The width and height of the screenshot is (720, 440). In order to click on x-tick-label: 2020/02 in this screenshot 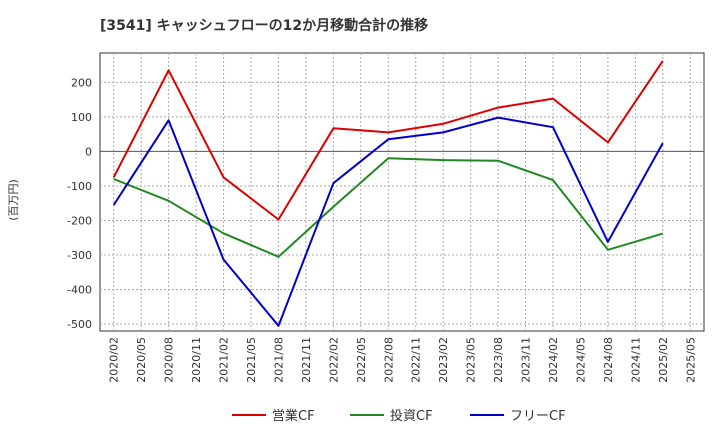, I will do `click(114, 360)`.